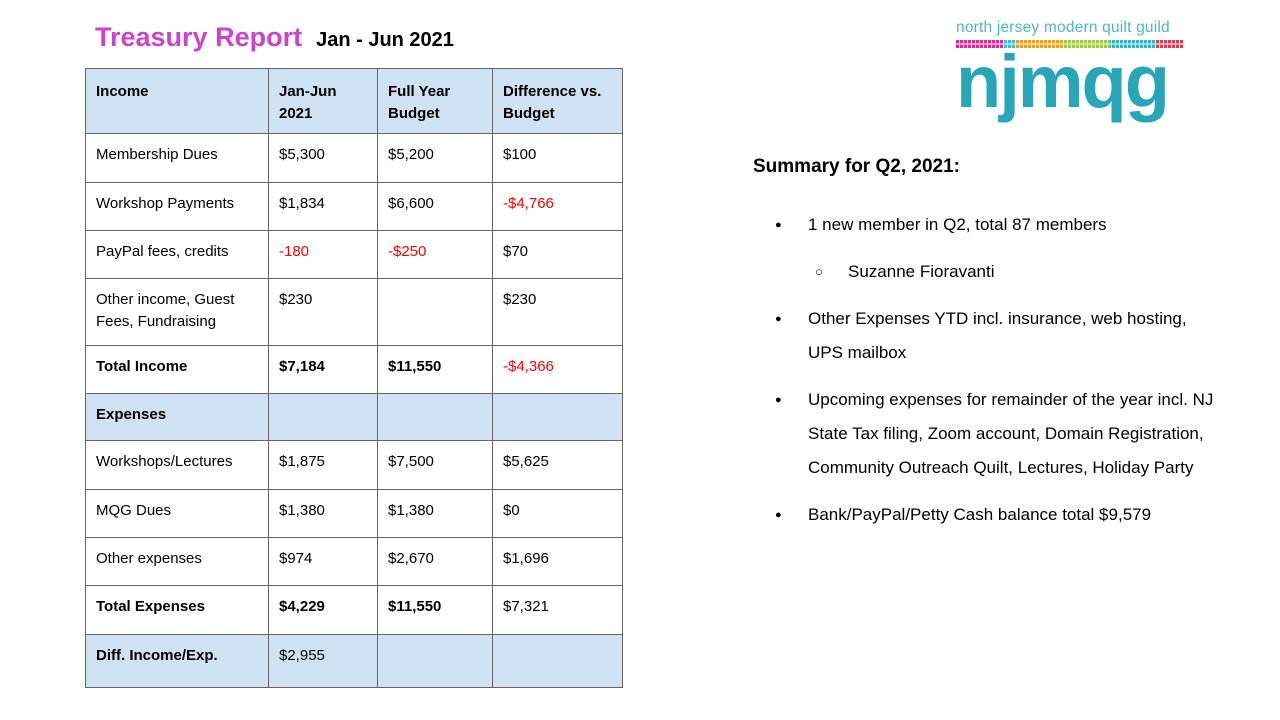 The height and width of the screenshot is (720, 1280). Describe the element at coordinates (557, 369) in the screenshot. I see `table-cell: -$4,366` at that location.